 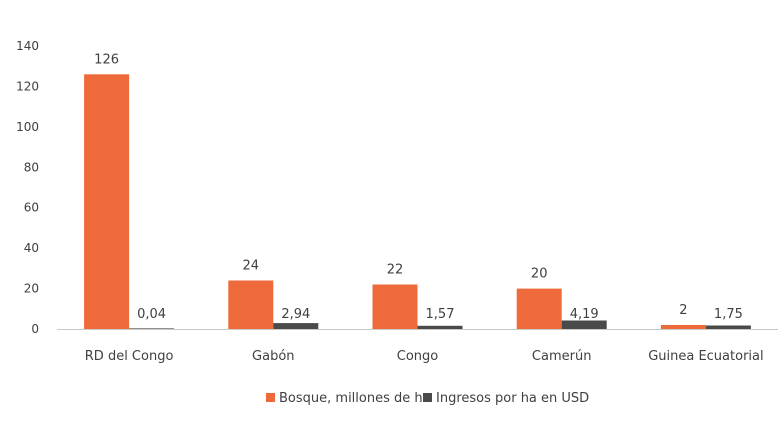 What do you see at coordinates (728, 314) in the screenshot?
I see `data-label: 1,75` at bounding box center [728, 314].